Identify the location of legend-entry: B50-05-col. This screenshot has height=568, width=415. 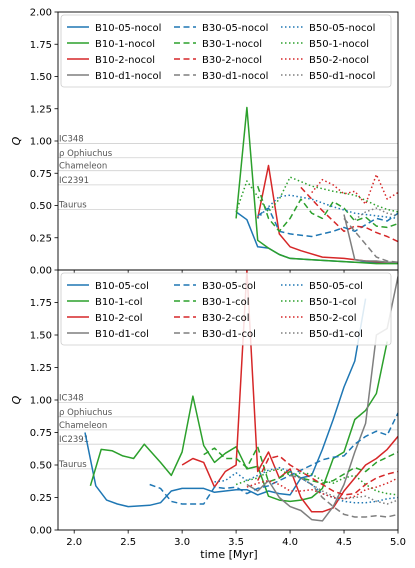
(336, 286).